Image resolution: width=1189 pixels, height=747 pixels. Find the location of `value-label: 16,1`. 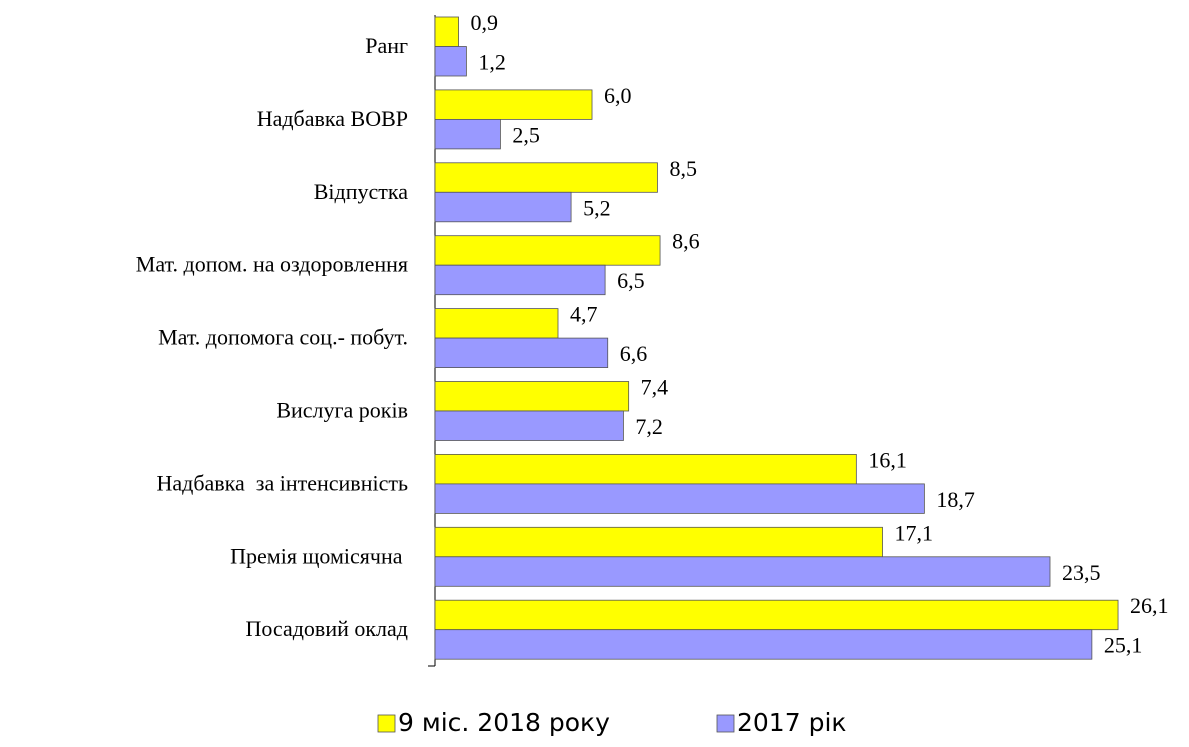

value-label: 16,1 is located at coordinates (887, 459).